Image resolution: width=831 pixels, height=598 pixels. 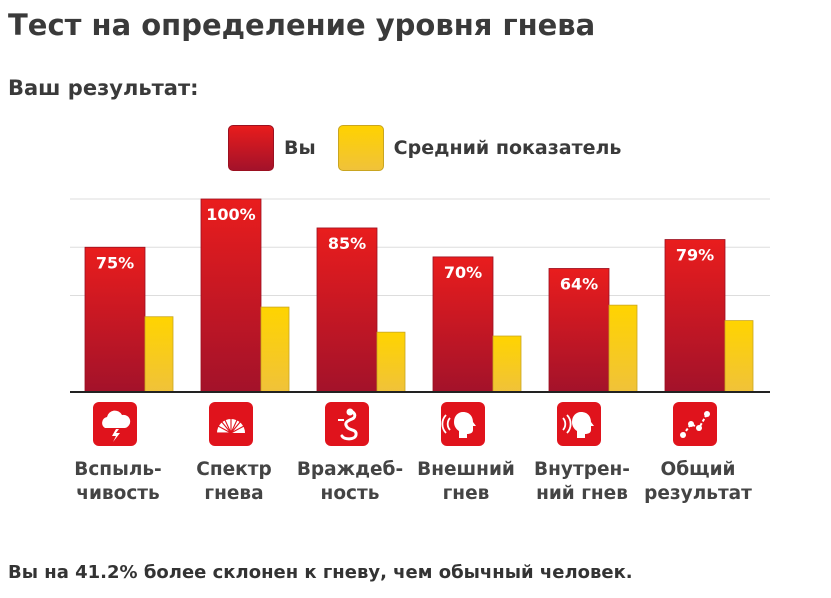 What do you see at coordinates (582, 481) in the screenshot?
I see `category-label: Внутрен-ний гнев` at bounding box center [582, 481].